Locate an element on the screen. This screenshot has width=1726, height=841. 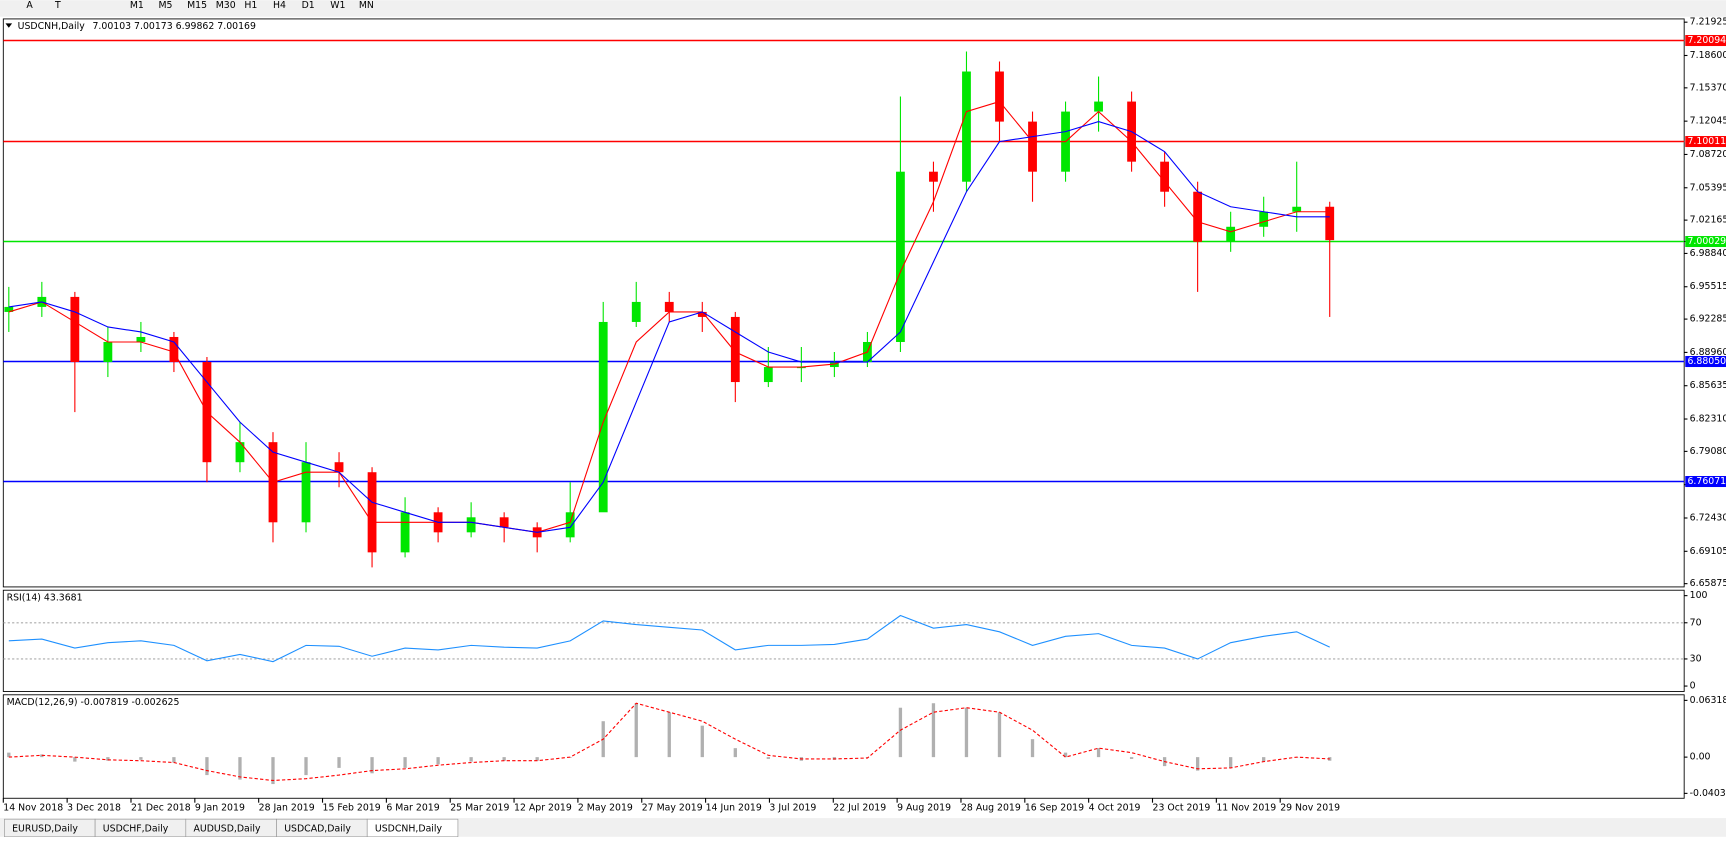
y-tick-label: 7.12045 is located at coordinates (1708, 121).